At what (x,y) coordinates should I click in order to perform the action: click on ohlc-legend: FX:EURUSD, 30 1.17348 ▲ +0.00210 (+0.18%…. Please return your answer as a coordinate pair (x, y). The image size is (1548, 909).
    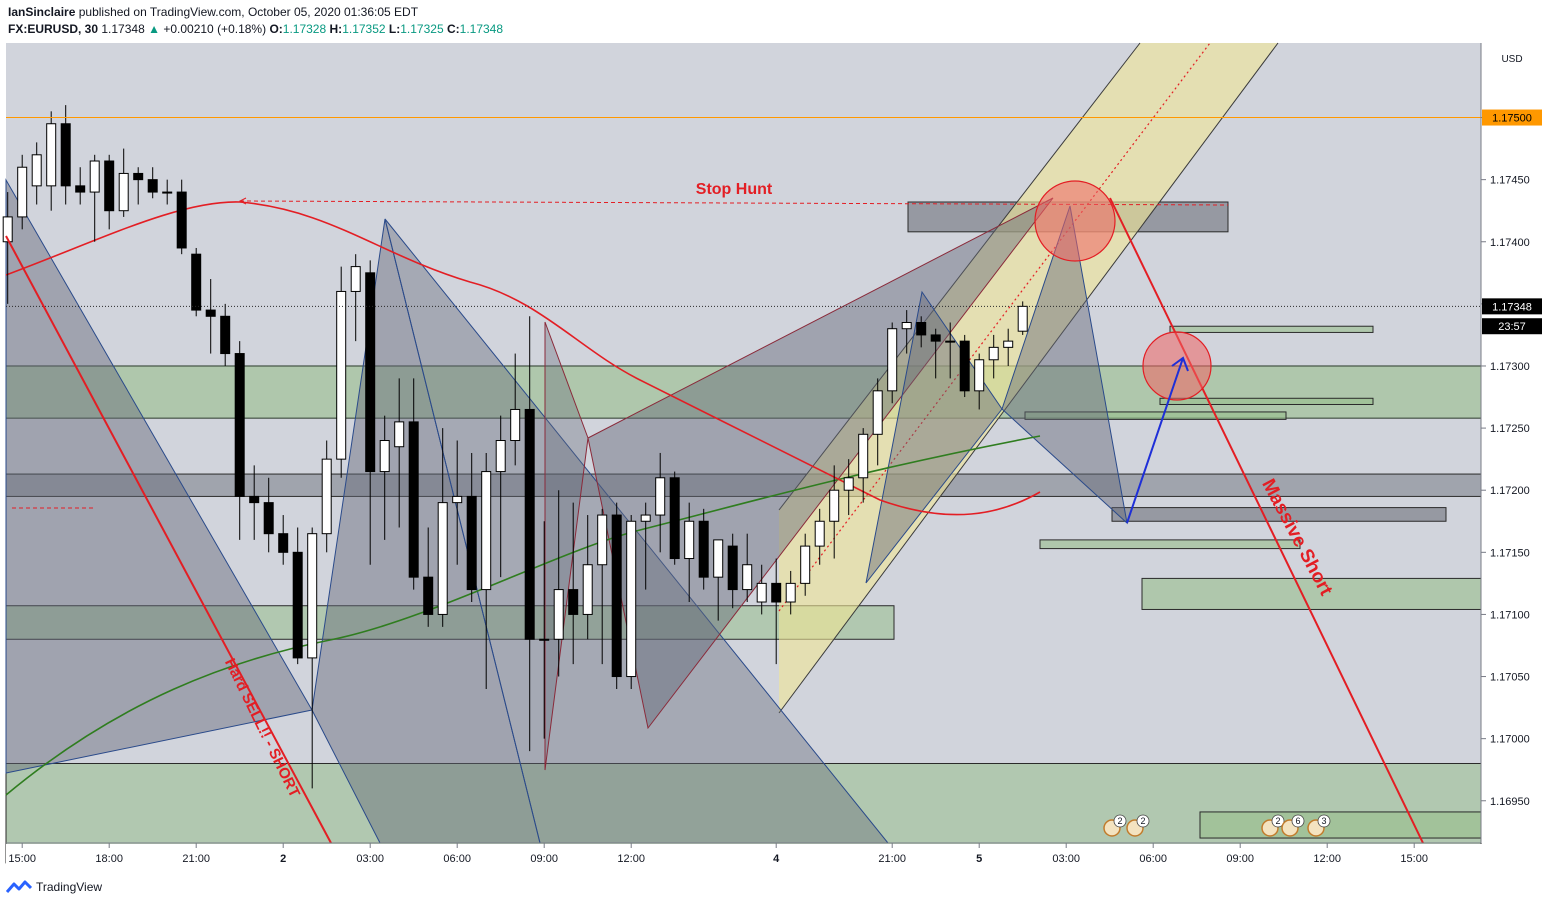
    Looking at the image, I should click on (255, 29).